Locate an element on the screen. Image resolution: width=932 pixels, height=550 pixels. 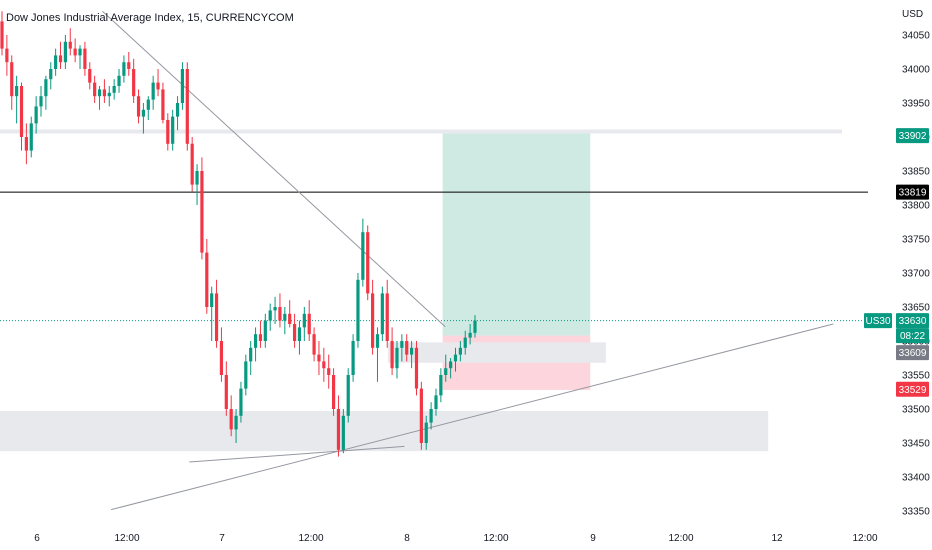
x-tick-label: 8 is located at coordinates (407, 538).